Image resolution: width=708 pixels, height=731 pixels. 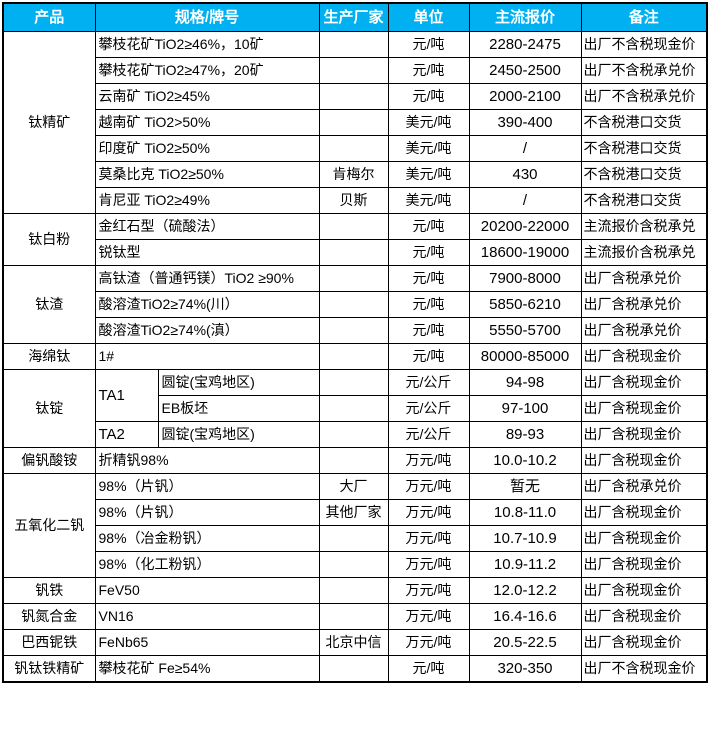 I want to click on col-header-spec: 规格/牌号, so click(x=207, y=17).